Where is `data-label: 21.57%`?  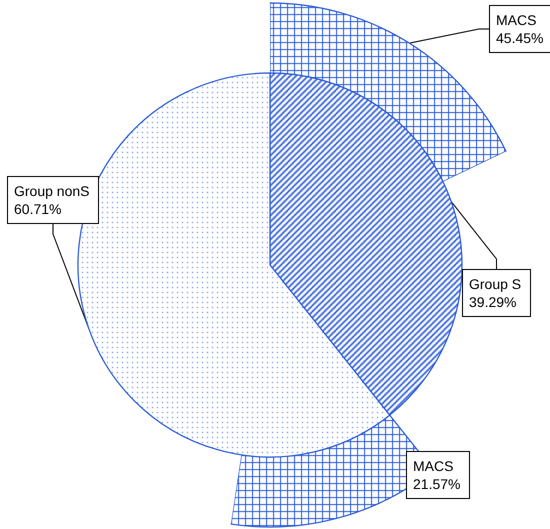 data-label: 21.57% is located at coordinates (436, 484).